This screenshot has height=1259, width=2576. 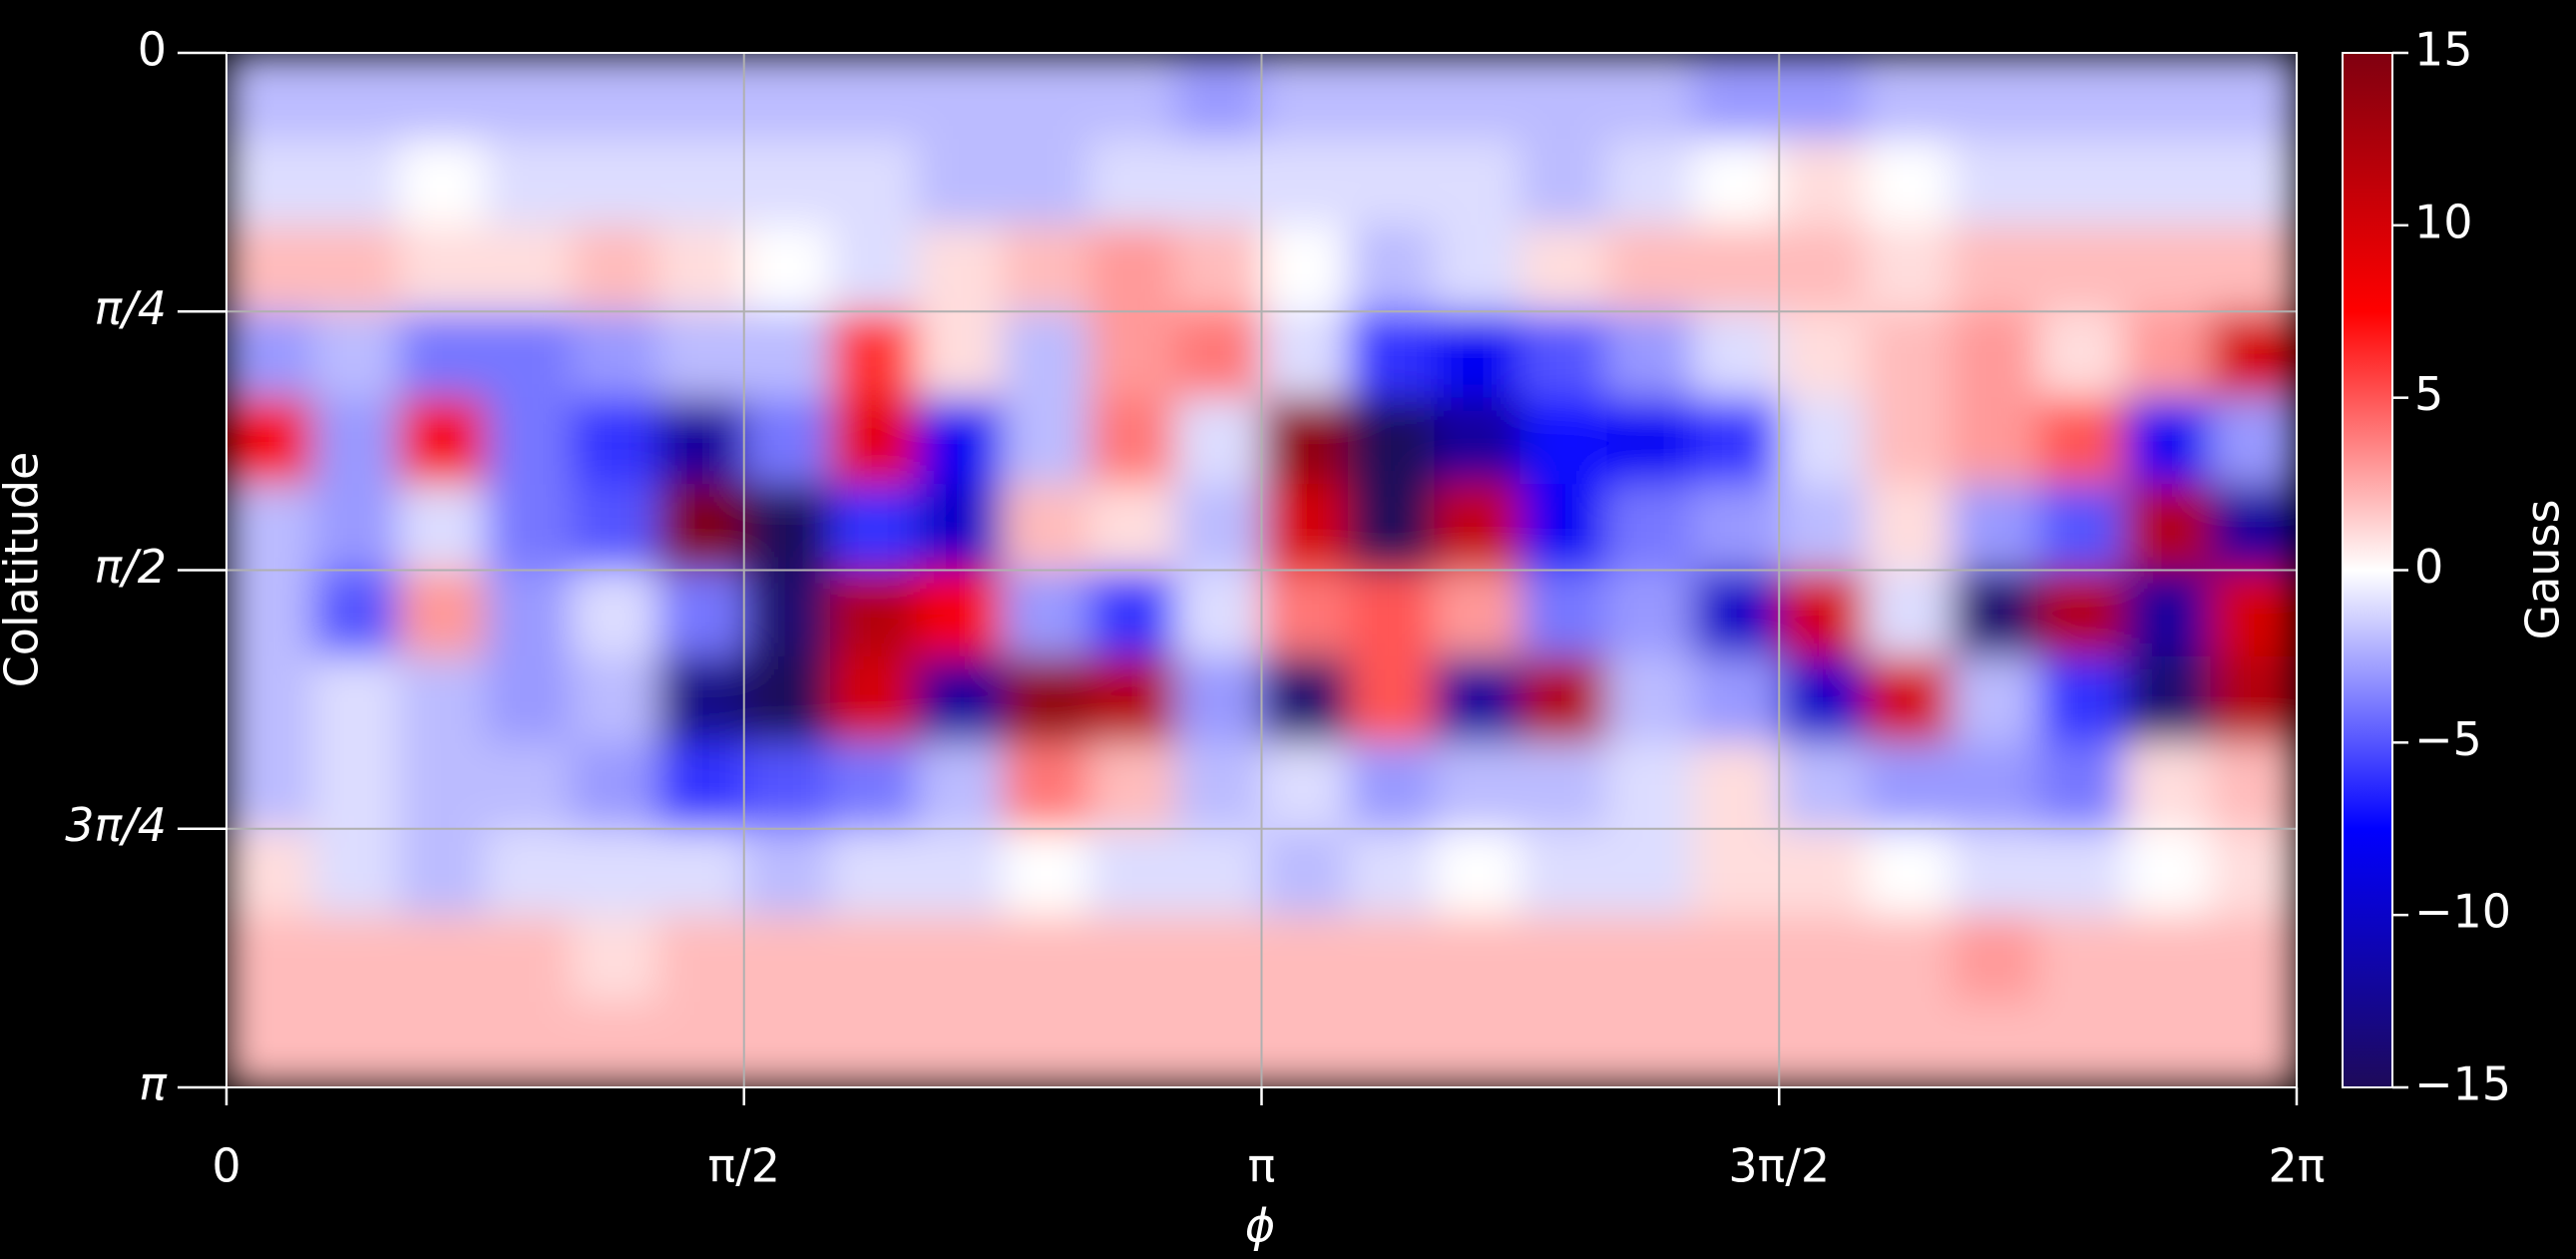 What do you see at coordinates (1779, 1166) in the screenshot?
I see `x-tick-label: 3π/2` at bounding box center [1779, 1166].